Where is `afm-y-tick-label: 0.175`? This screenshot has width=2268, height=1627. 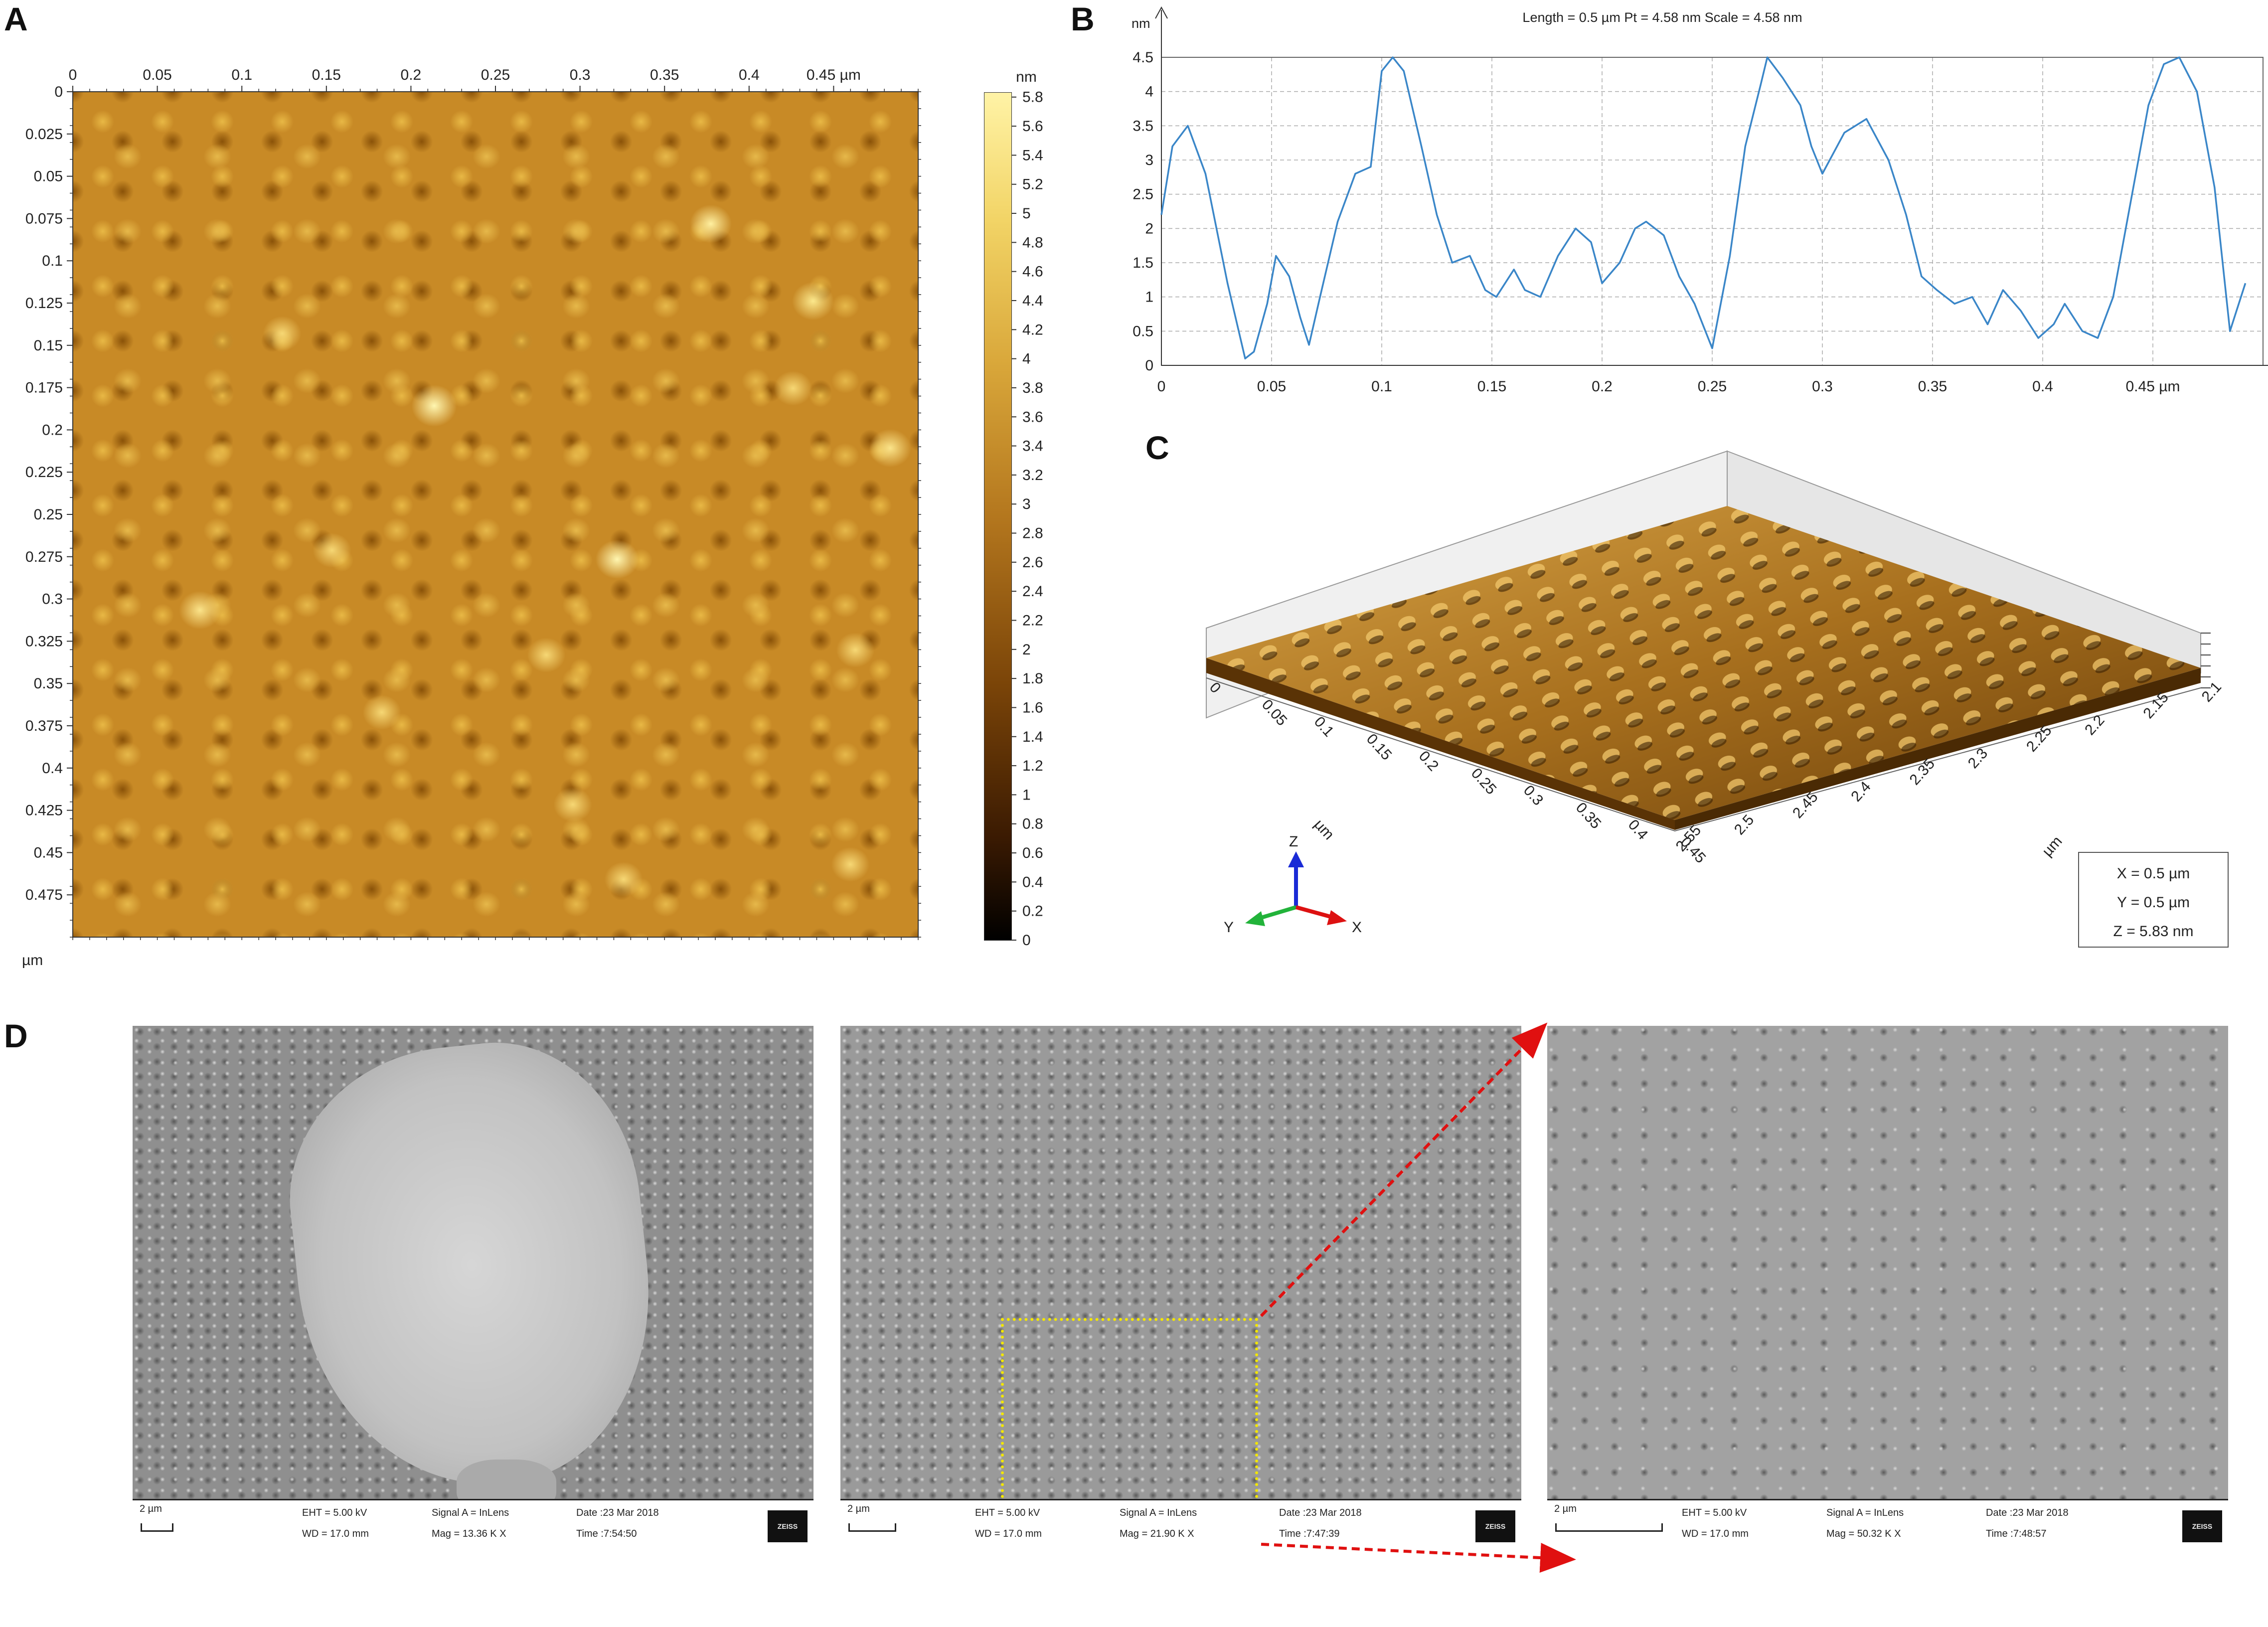
afm-y-tick-label: 0.175 is located at coordinates (44, 388).